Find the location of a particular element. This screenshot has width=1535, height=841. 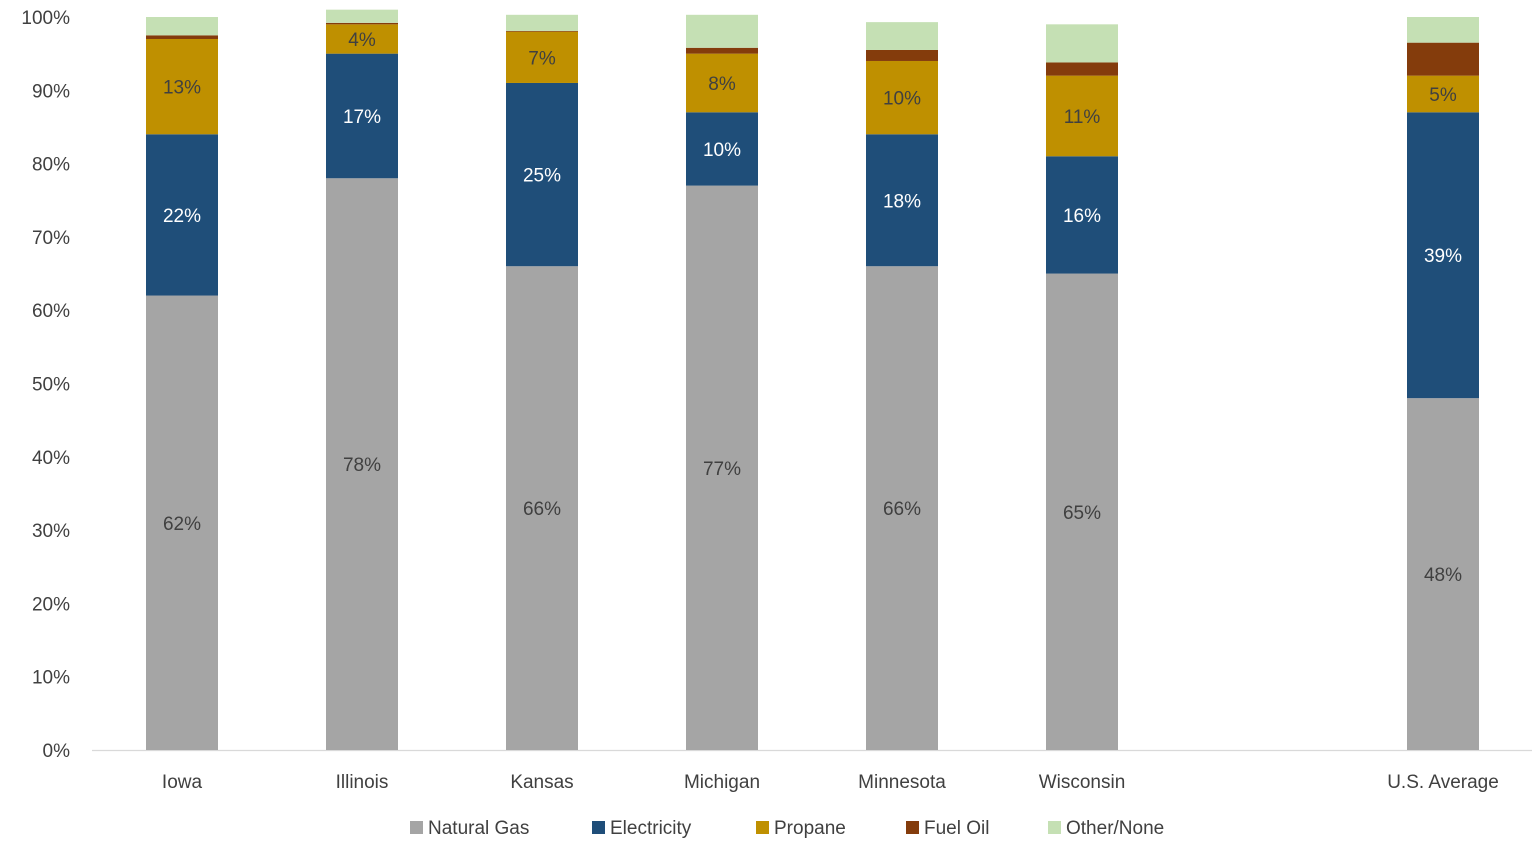

legend-item-natural-gas: Natural Gas is located at coordinates (469, 828).